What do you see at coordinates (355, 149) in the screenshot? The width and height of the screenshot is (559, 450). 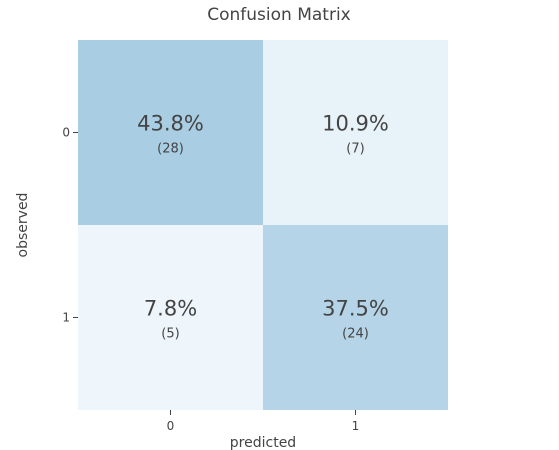 I see `cell-count-label: (7)` at bounding box center [355, 149].